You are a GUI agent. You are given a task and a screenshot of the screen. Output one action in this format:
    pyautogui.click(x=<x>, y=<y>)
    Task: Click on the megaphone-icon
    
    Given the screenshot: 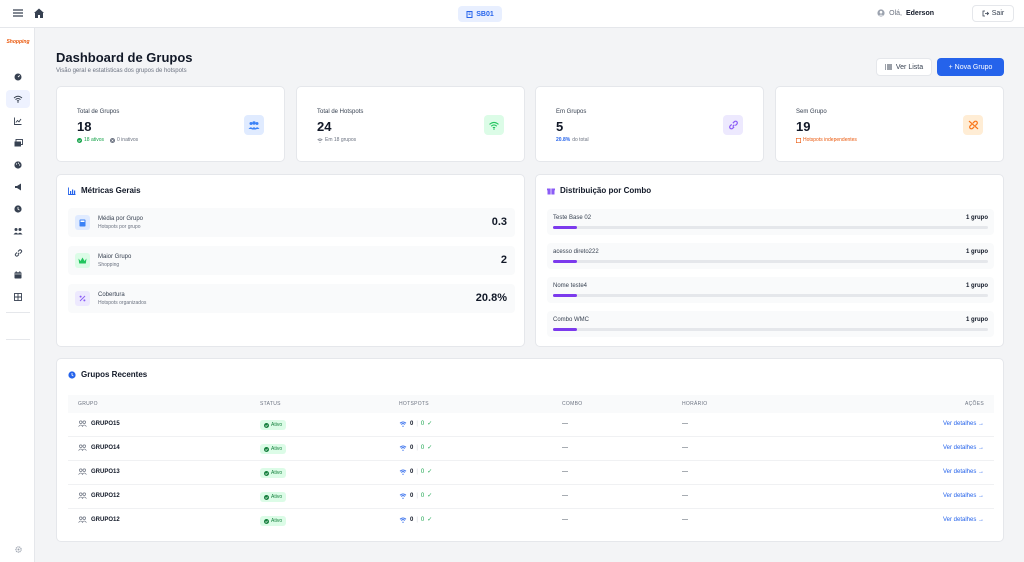 What is the action you would take?
    pyautogui.click(x=17, y=187)
    